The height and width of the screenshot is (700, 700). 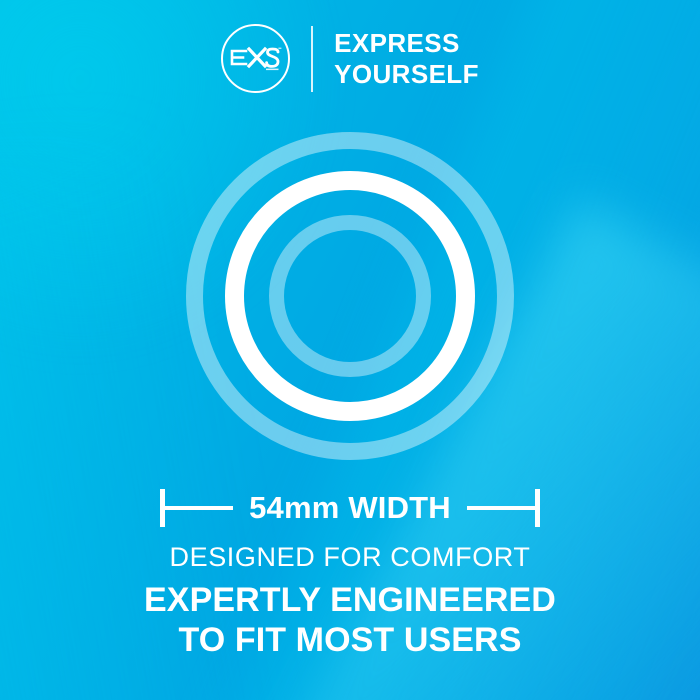 I want to click on dimension-line-right, so click(x=500, y=508).